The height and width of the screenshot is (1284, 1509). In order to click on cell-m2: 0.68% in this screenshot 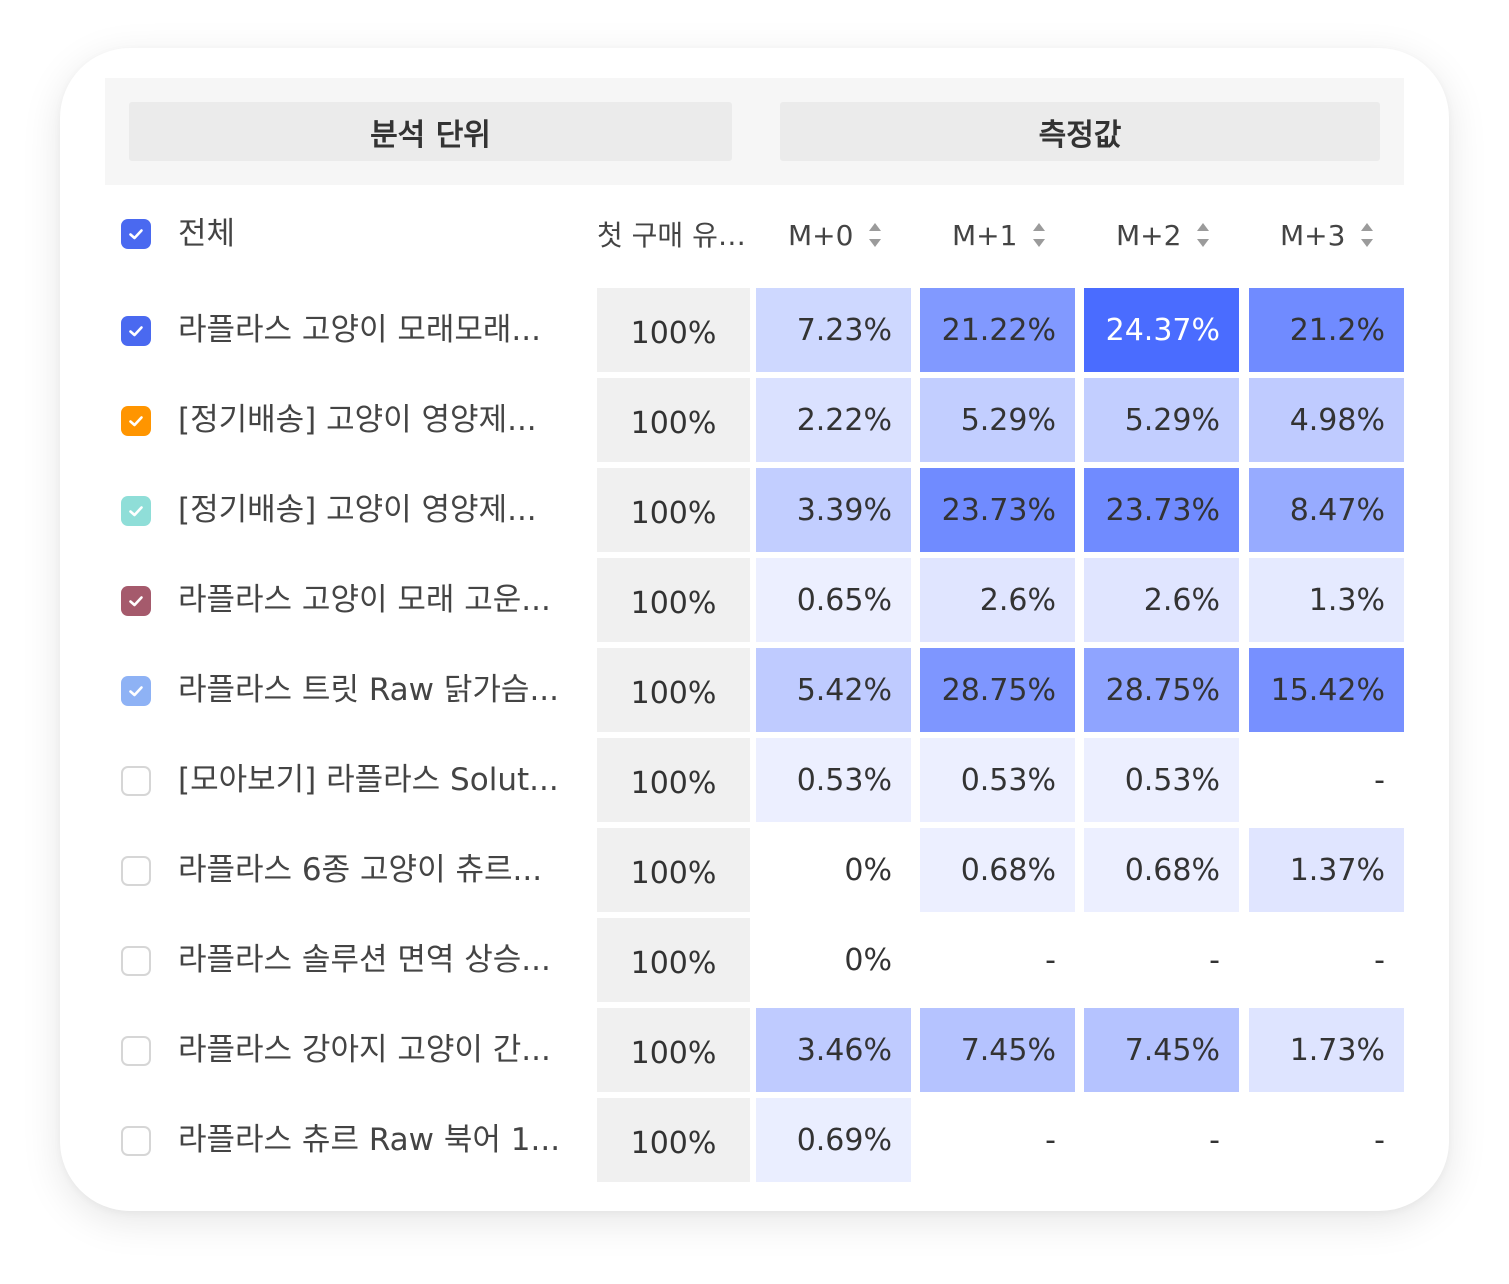, I will do `click(1161, 870)`.